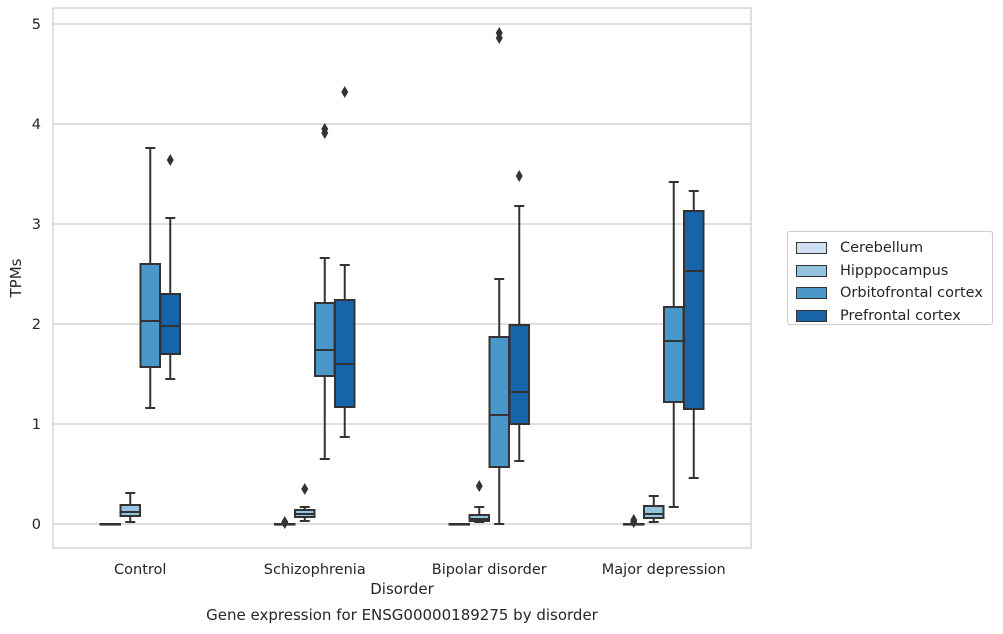 This screenshot has height=634, width=1003. I want to click on y-tick-label: 5, so click(36, 25).